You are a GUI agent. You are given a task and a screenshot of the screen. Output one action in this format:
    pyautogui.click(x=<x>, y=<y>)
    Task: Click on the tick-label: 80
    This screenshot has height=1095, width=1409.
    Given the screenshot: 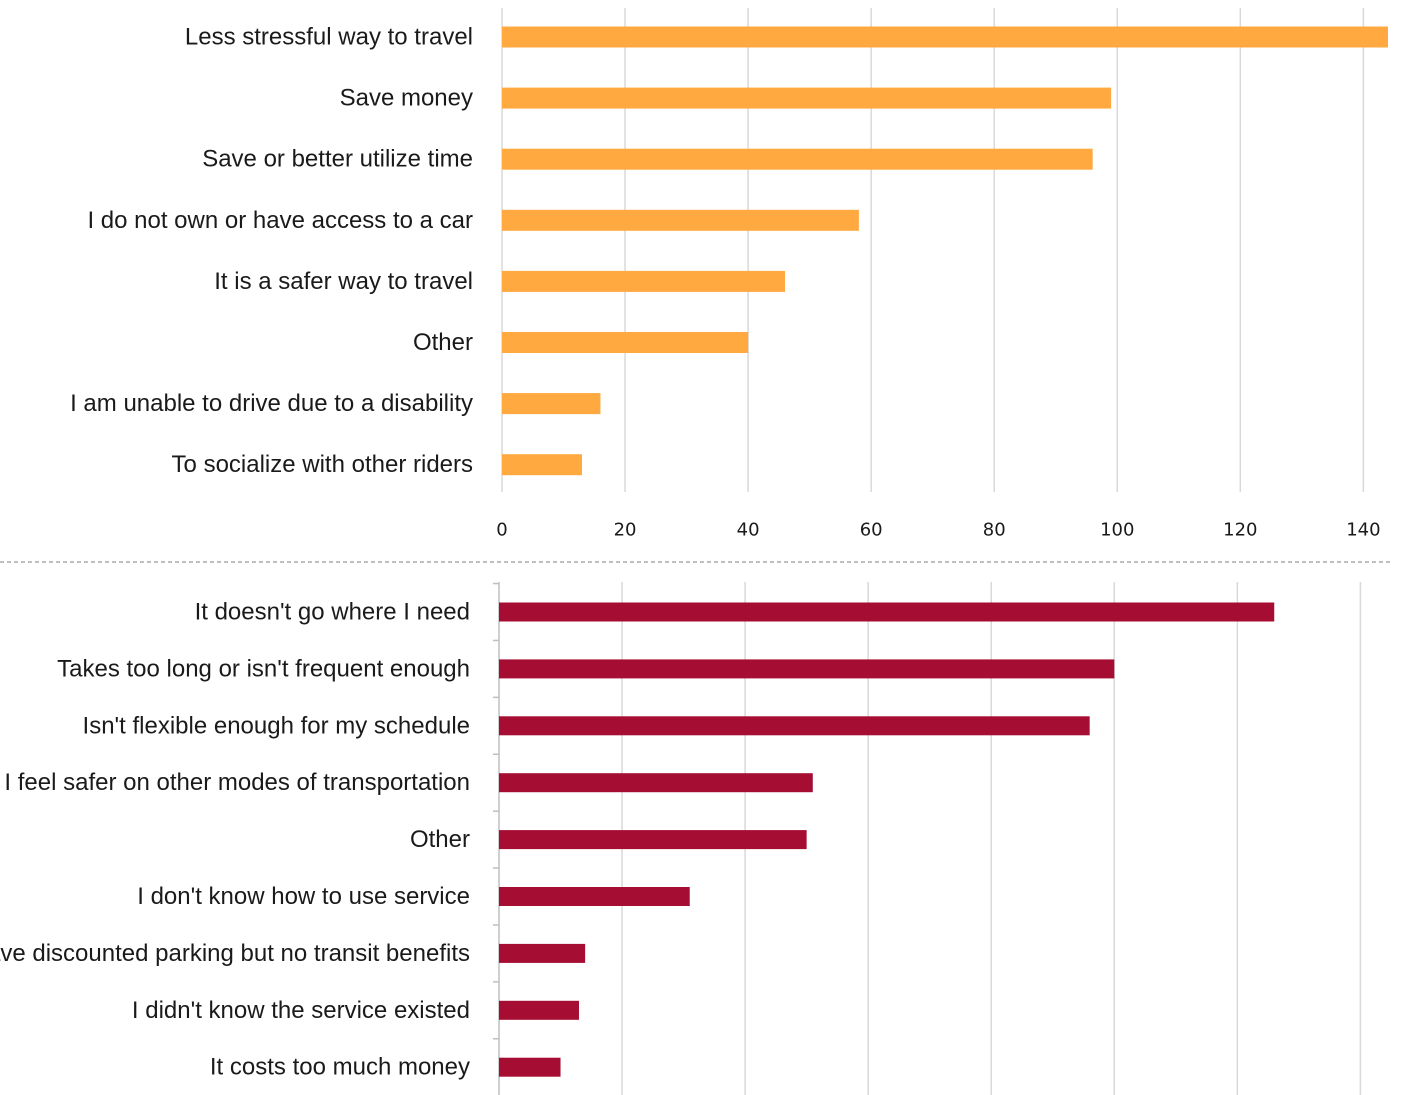 What is the action you would take?
    pyautogui.click(x=994, y=530)
    